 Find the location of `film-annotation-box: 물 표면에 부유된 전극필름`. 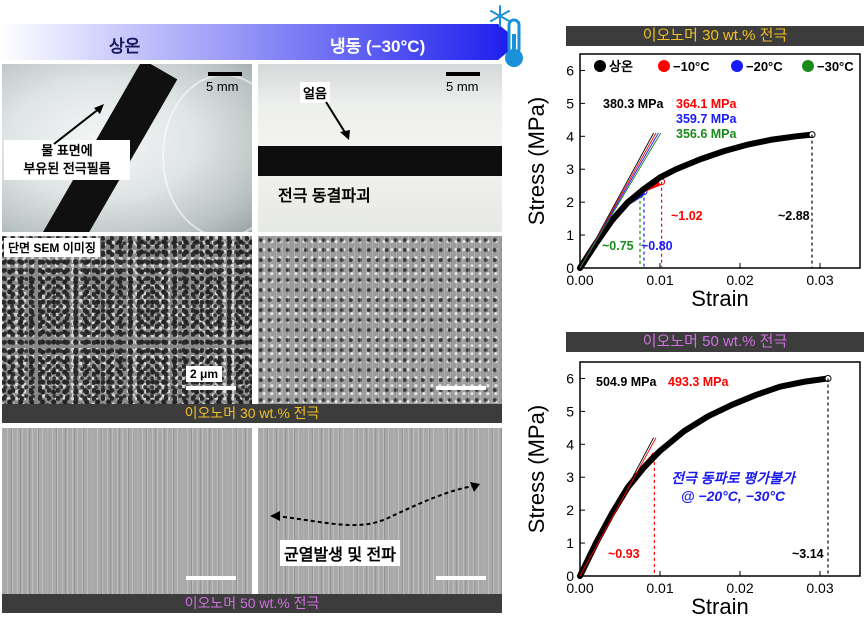

film-annotation-box: 물 표면에 부유된 전극필름 is located at coordinates (67, 160).